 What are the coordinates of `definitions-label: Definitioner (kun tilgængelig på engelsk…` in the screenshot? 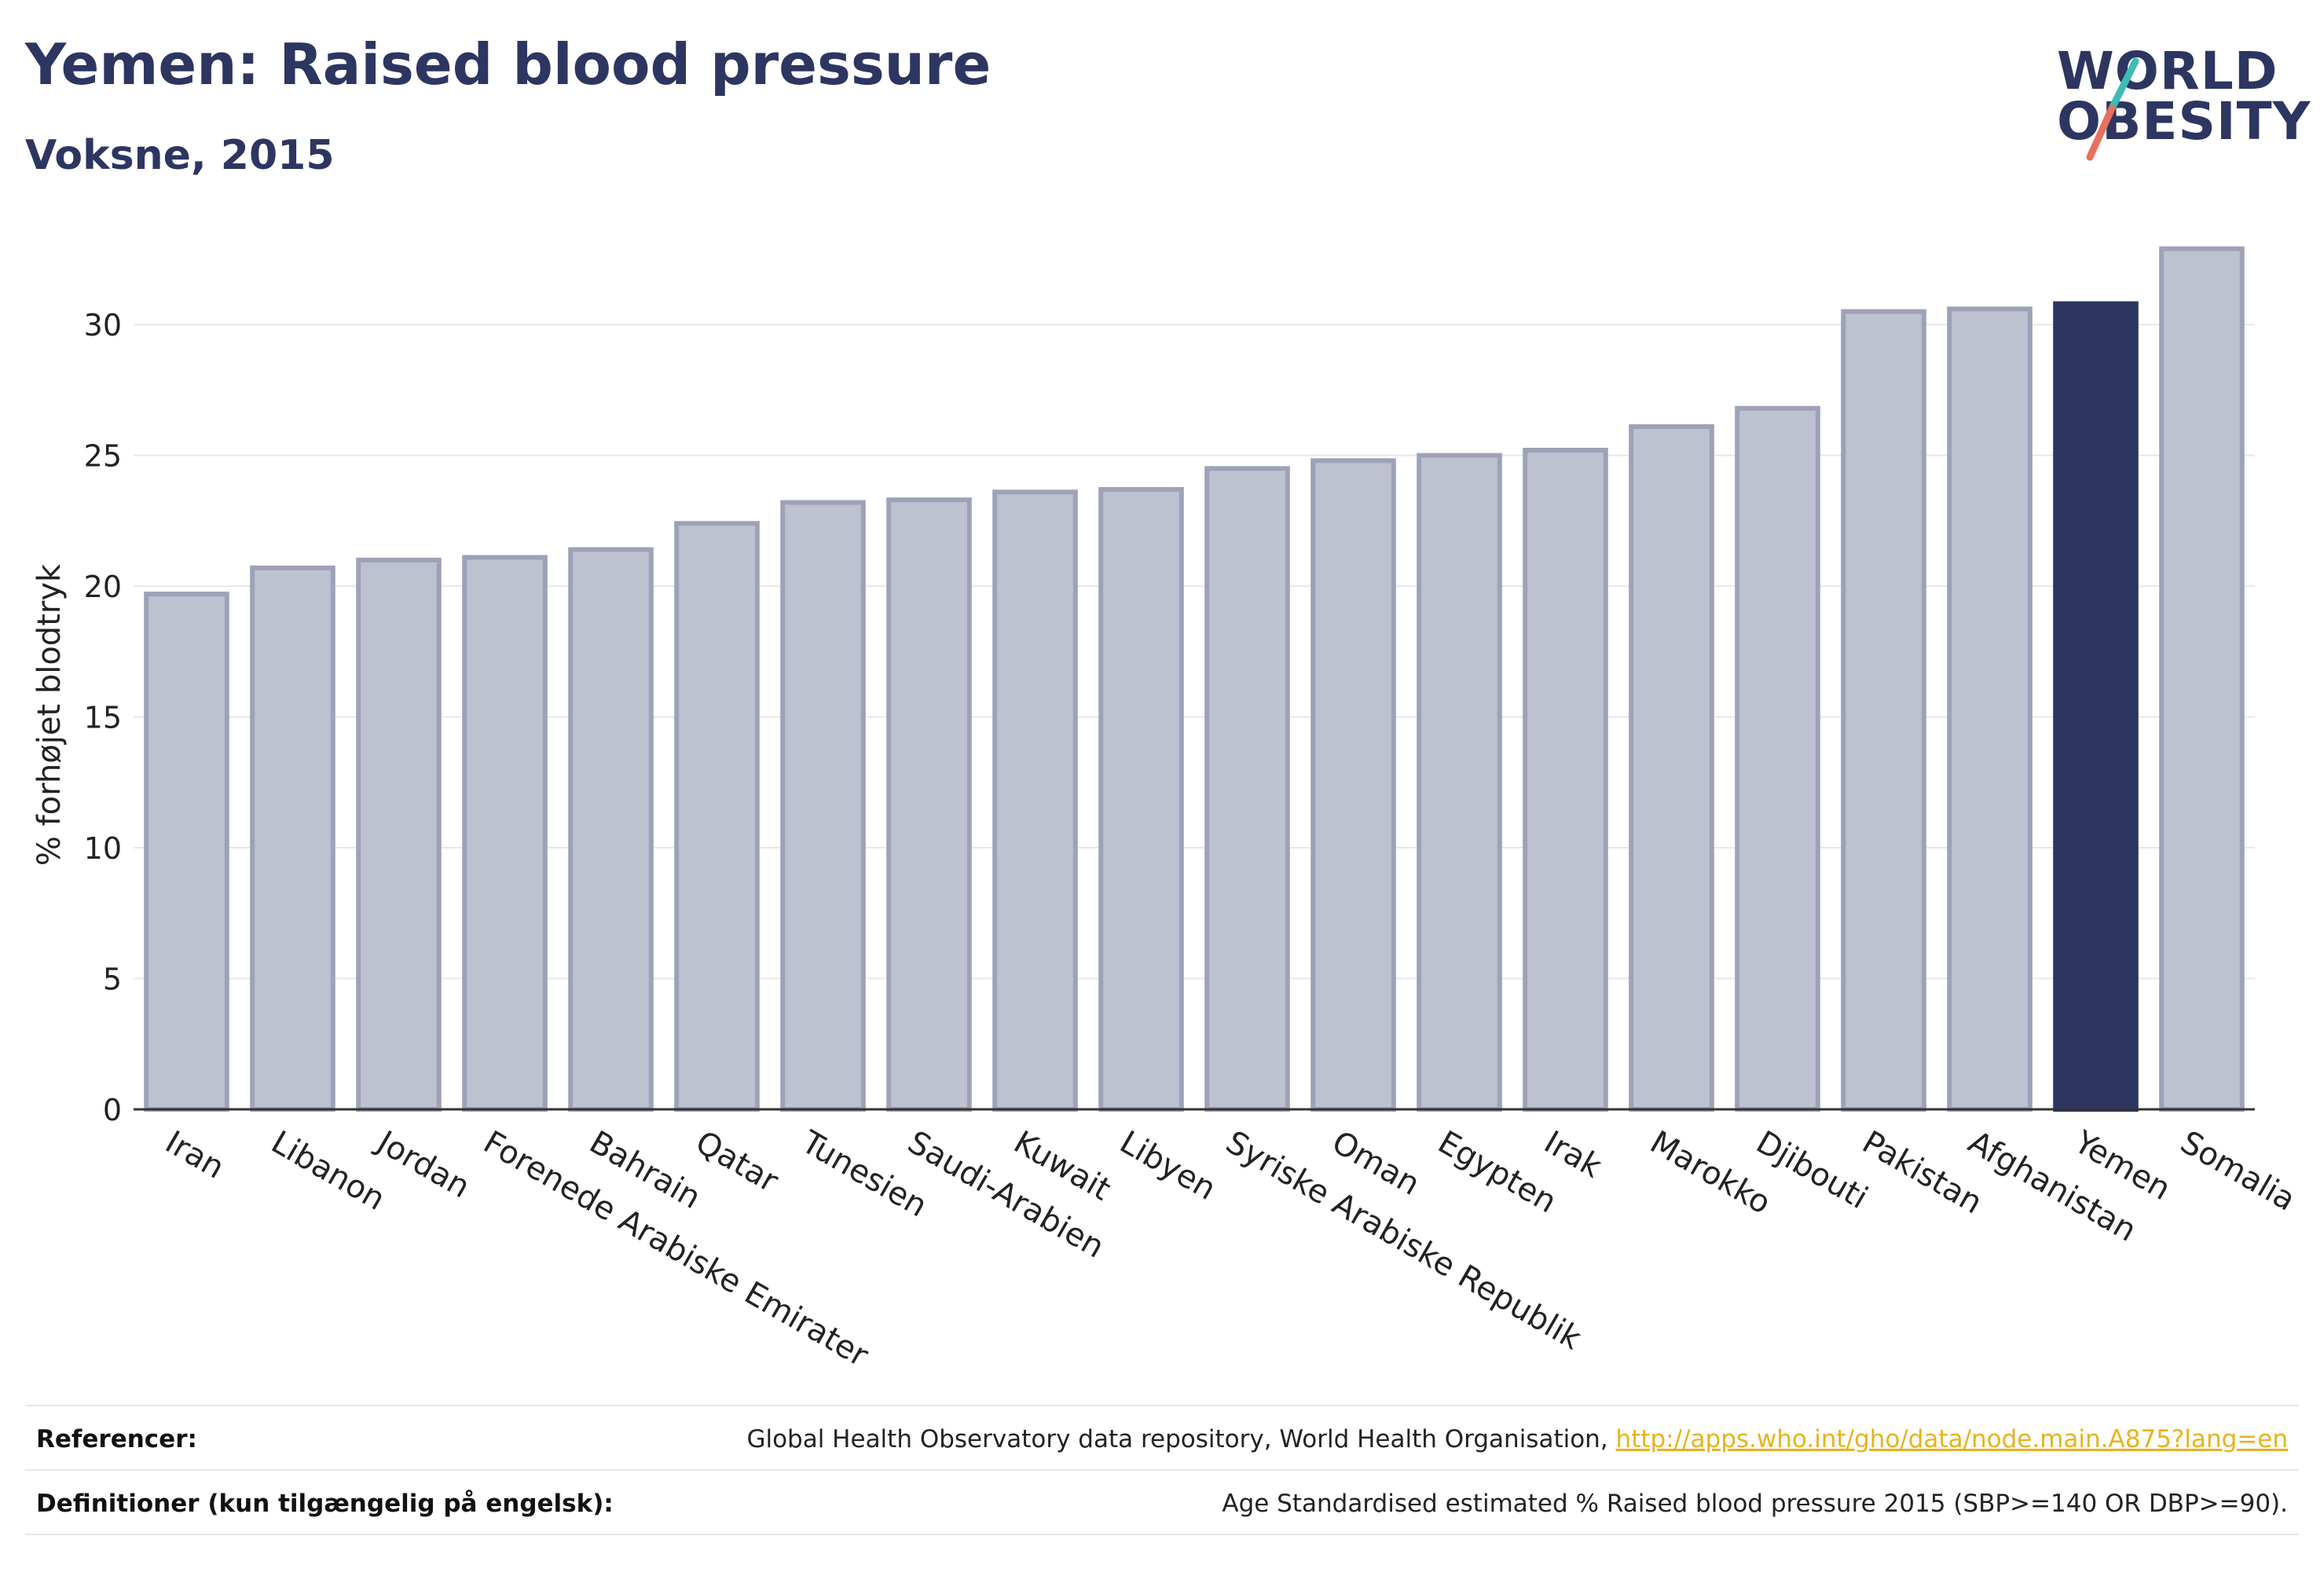 It's located at (325, 1504).